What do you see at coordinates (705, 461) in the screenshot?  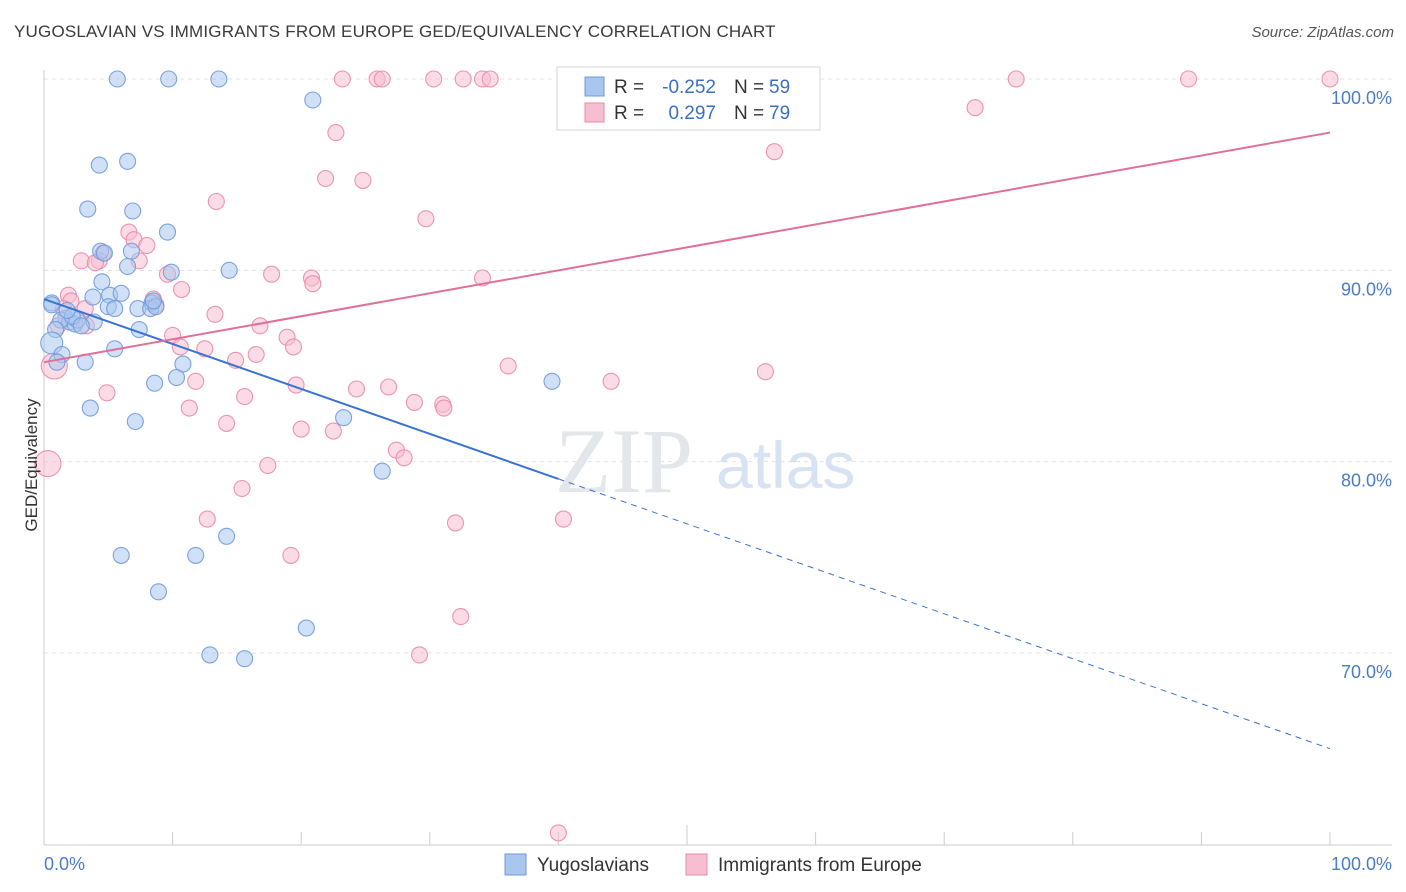 I see `watermark: ZIP atlas` at bounding box center [705, 461].